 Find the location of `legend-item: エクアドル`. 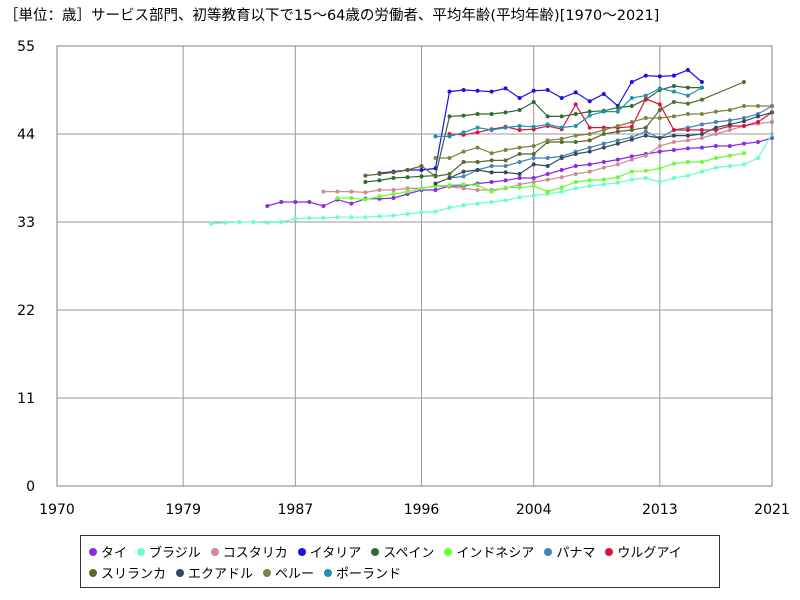

legend-item: エクアドル is located at coordinates (214, 572).